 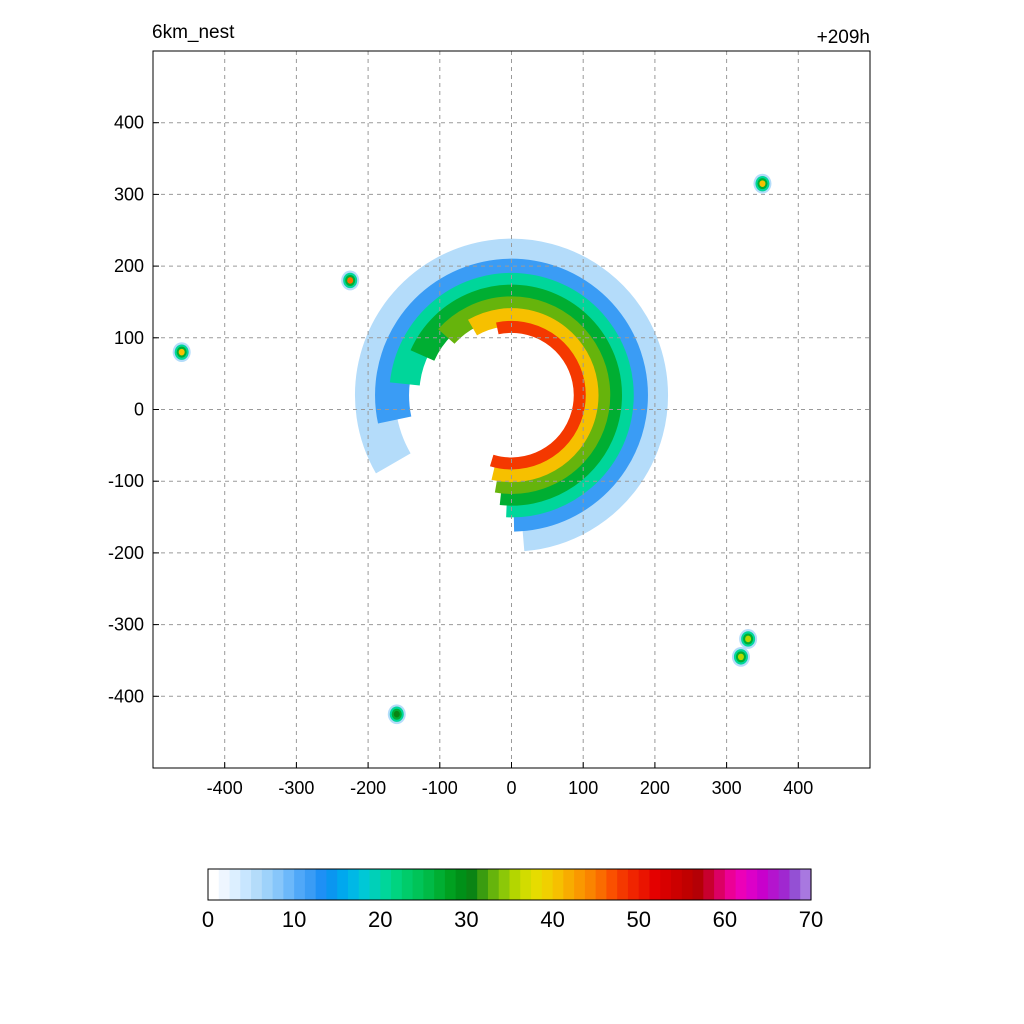 What do you see at coordinates (380, 919) in the screenshot?
I see `colorbar-tick-label: 20` at bounding box center [380, 919].